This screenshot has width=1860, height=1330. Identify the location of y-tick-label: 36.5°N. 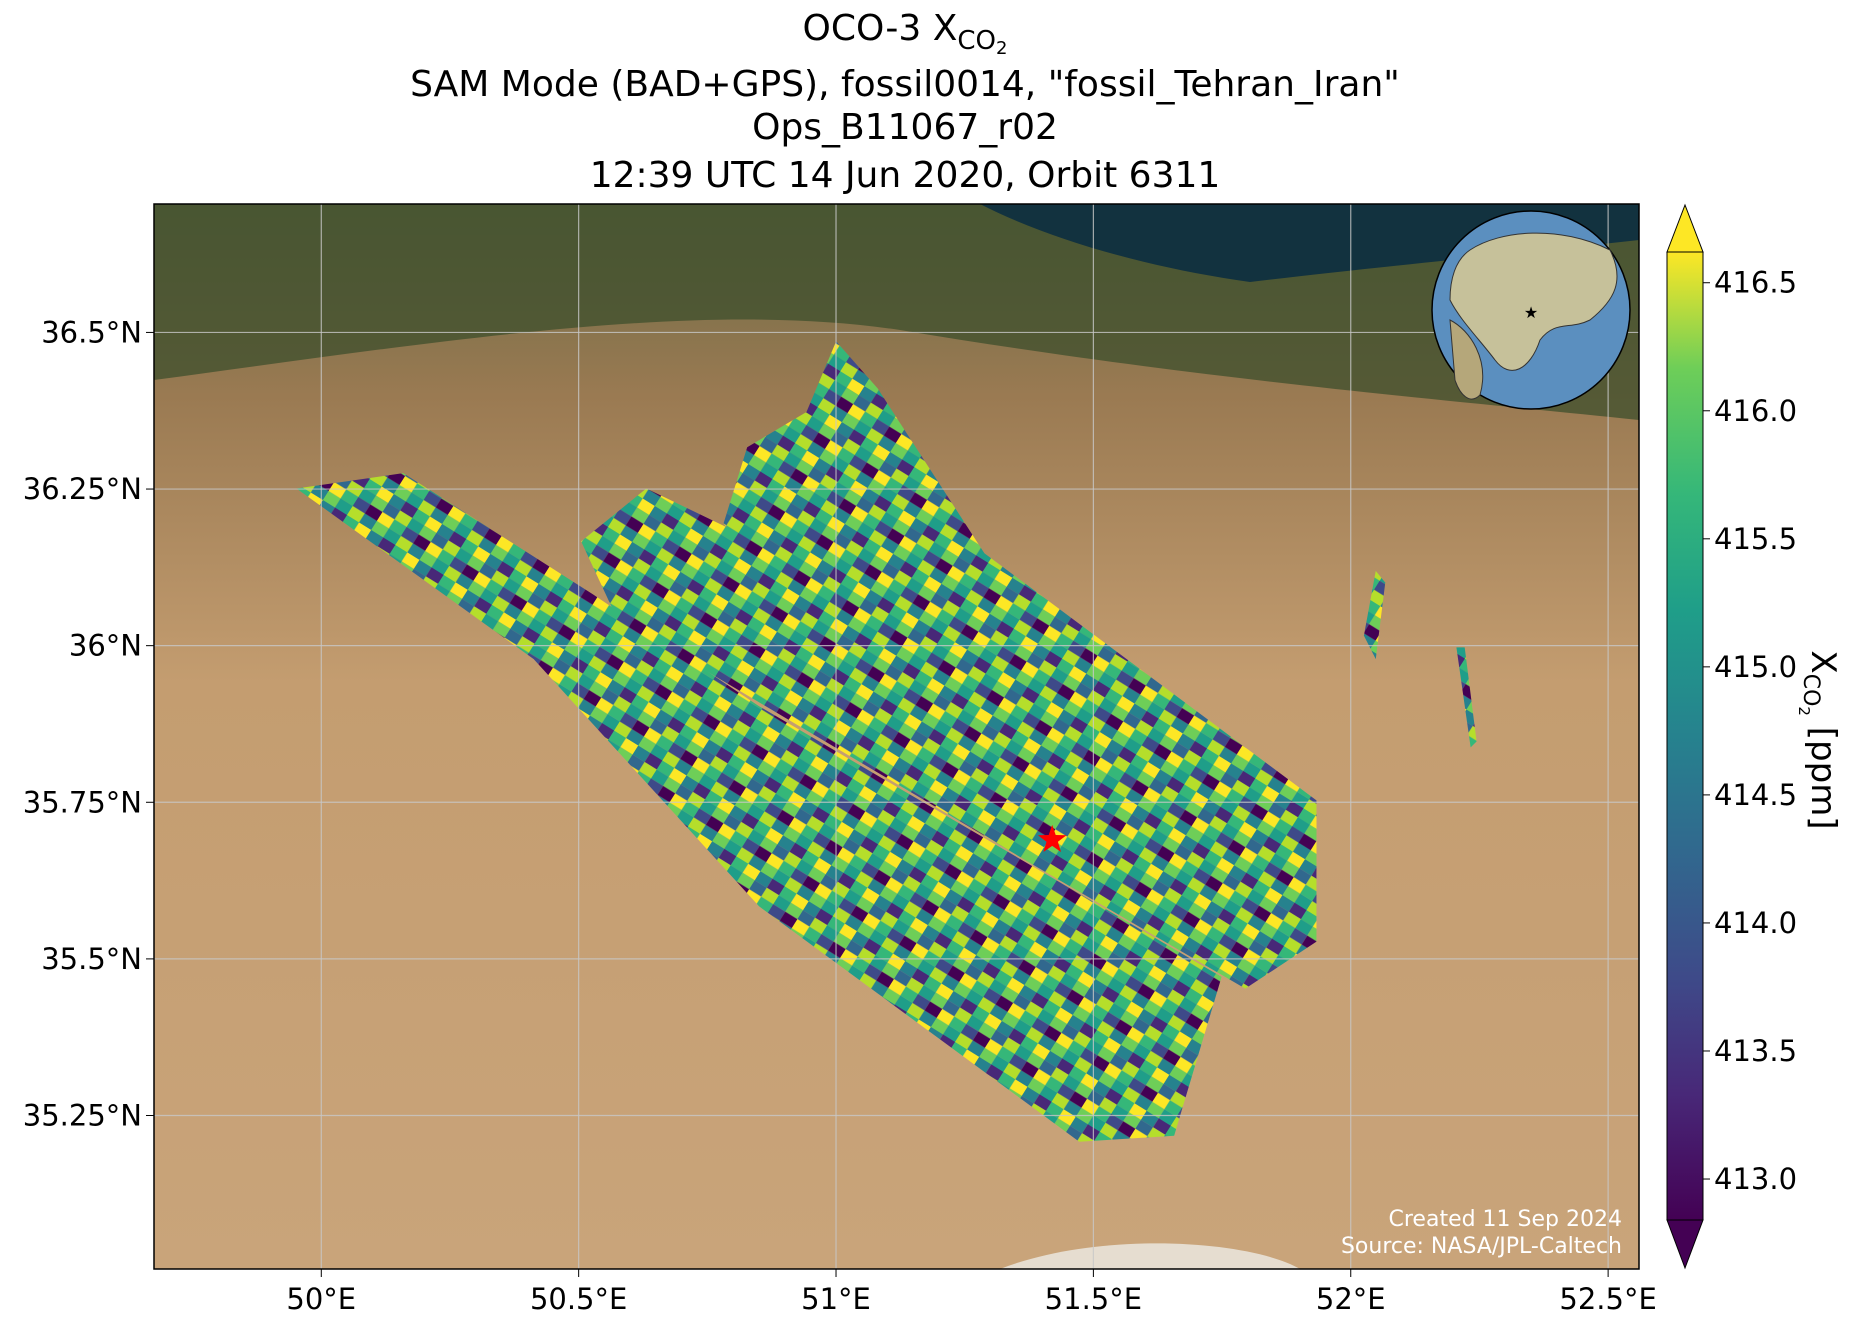
(91, 332).